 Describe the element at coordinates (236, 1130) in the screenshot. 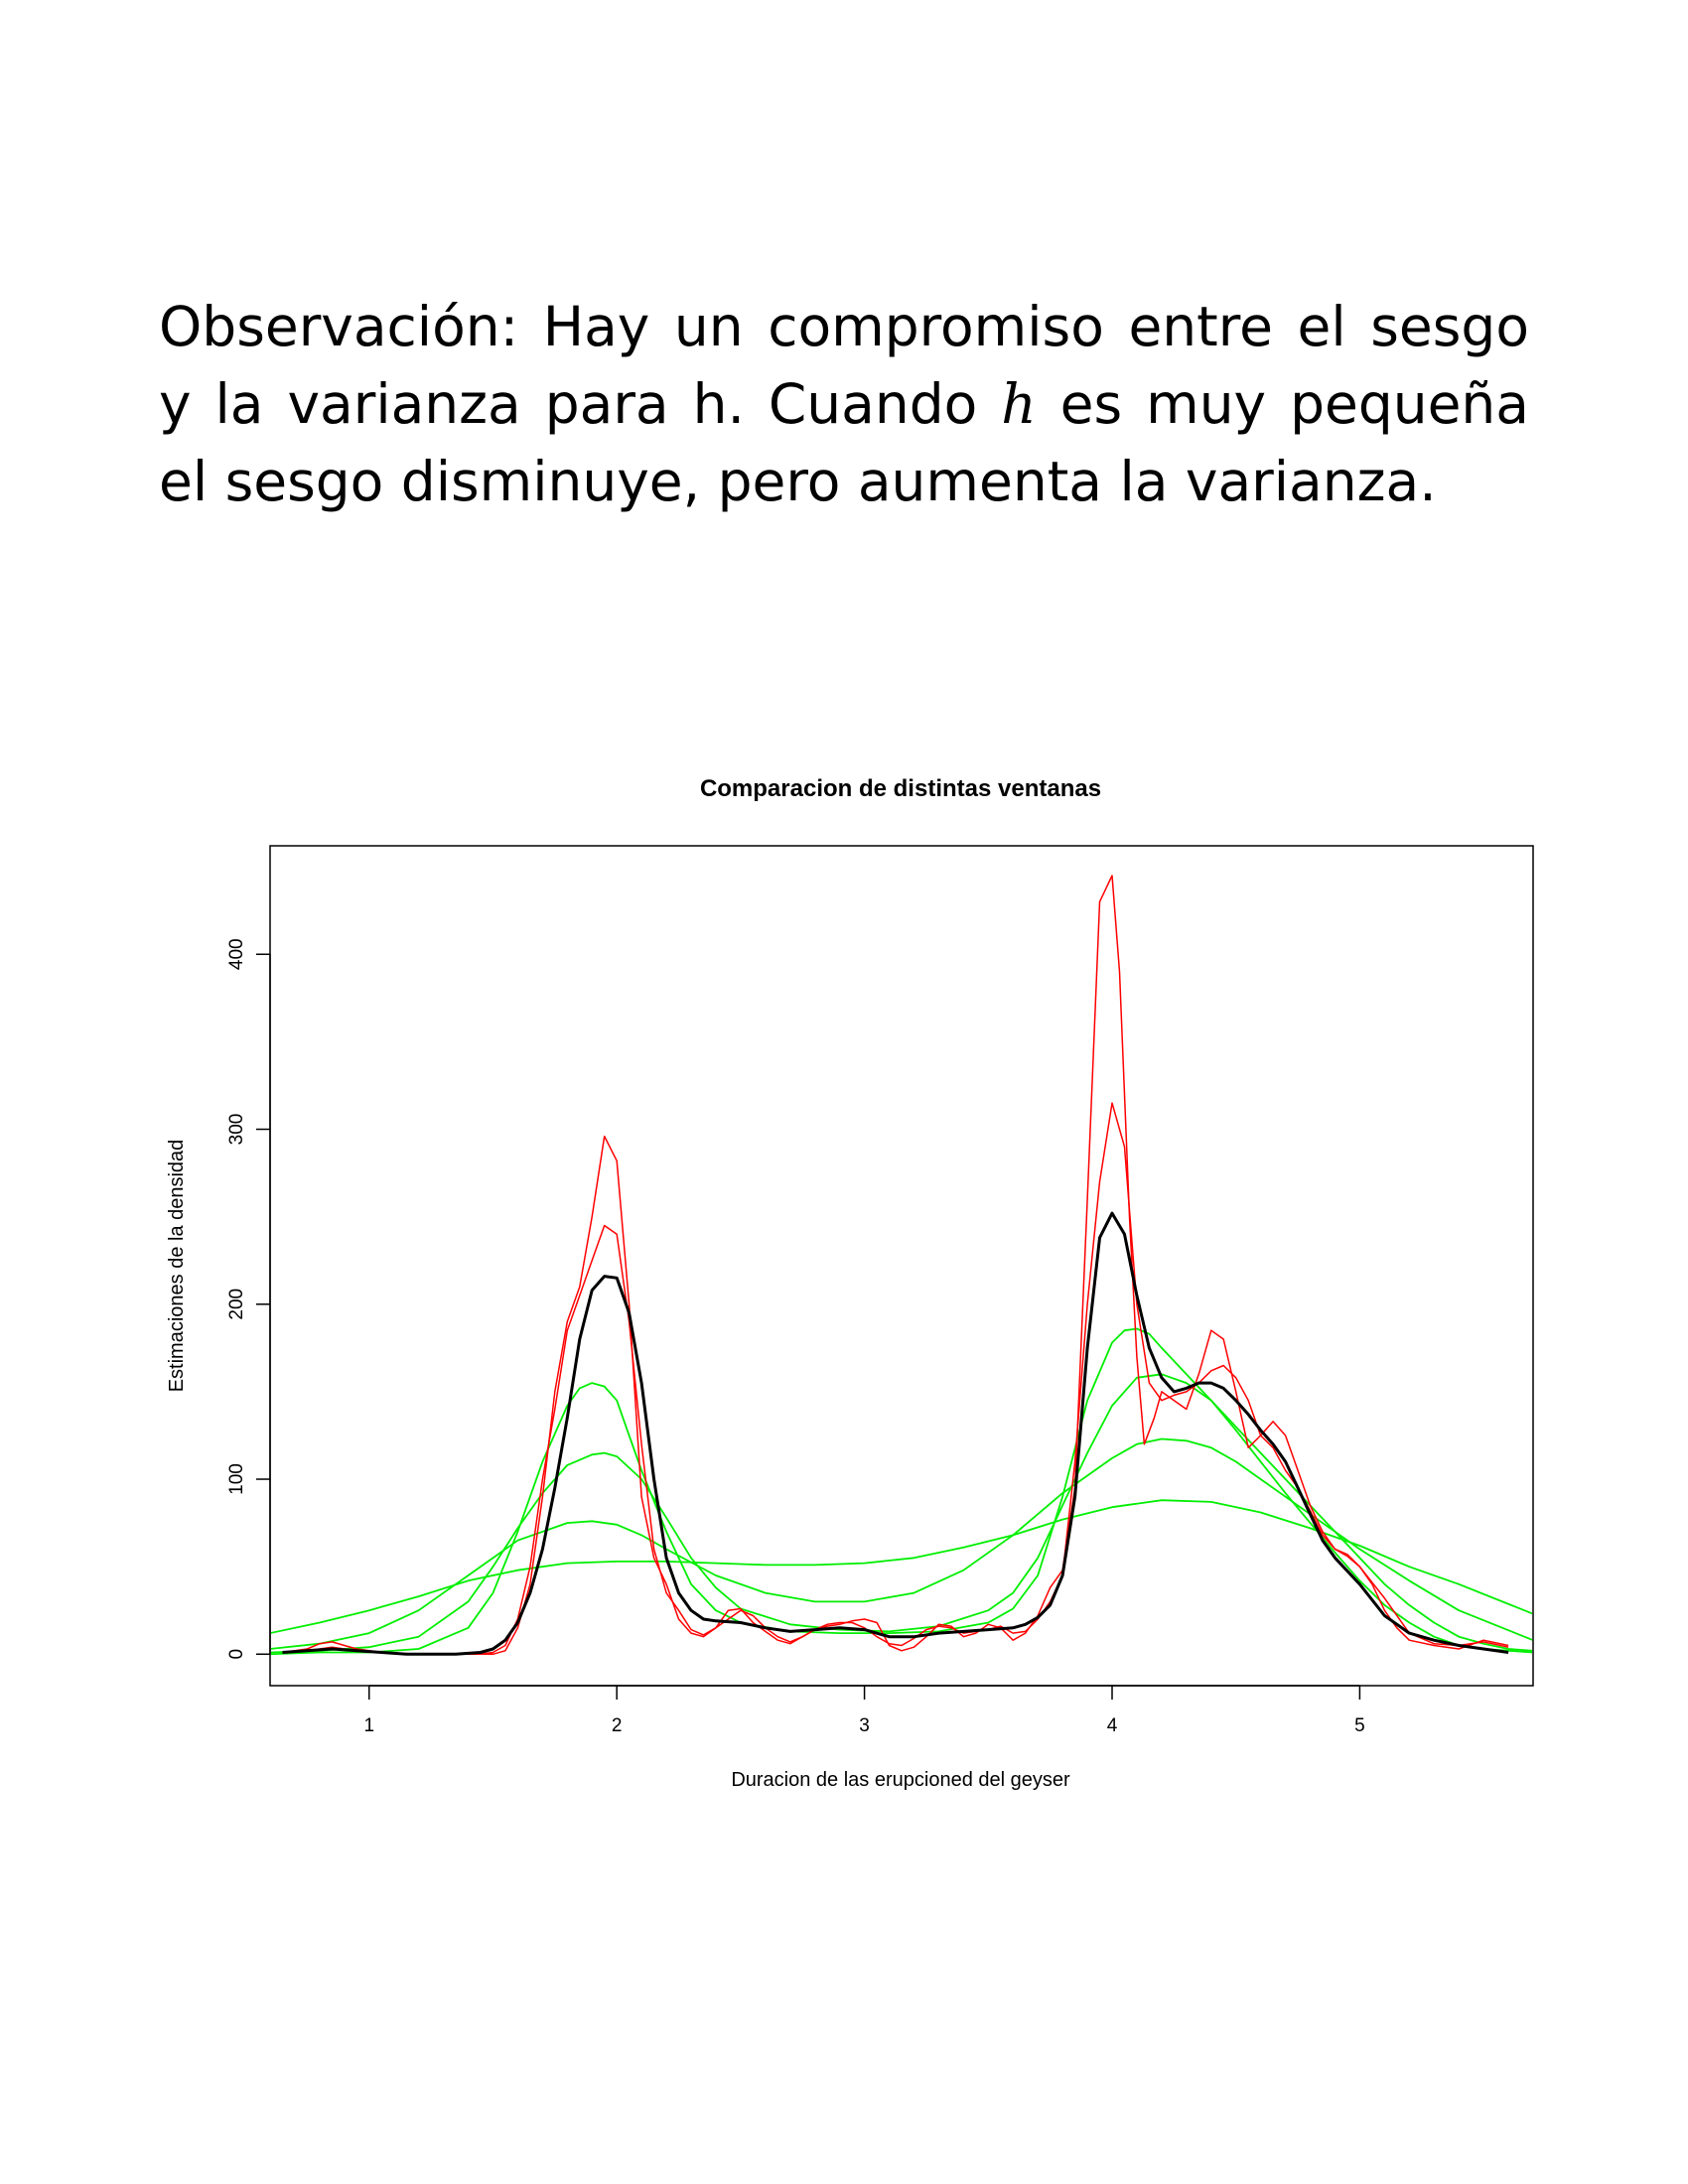

I see `y-tick-label: 300` at that location.